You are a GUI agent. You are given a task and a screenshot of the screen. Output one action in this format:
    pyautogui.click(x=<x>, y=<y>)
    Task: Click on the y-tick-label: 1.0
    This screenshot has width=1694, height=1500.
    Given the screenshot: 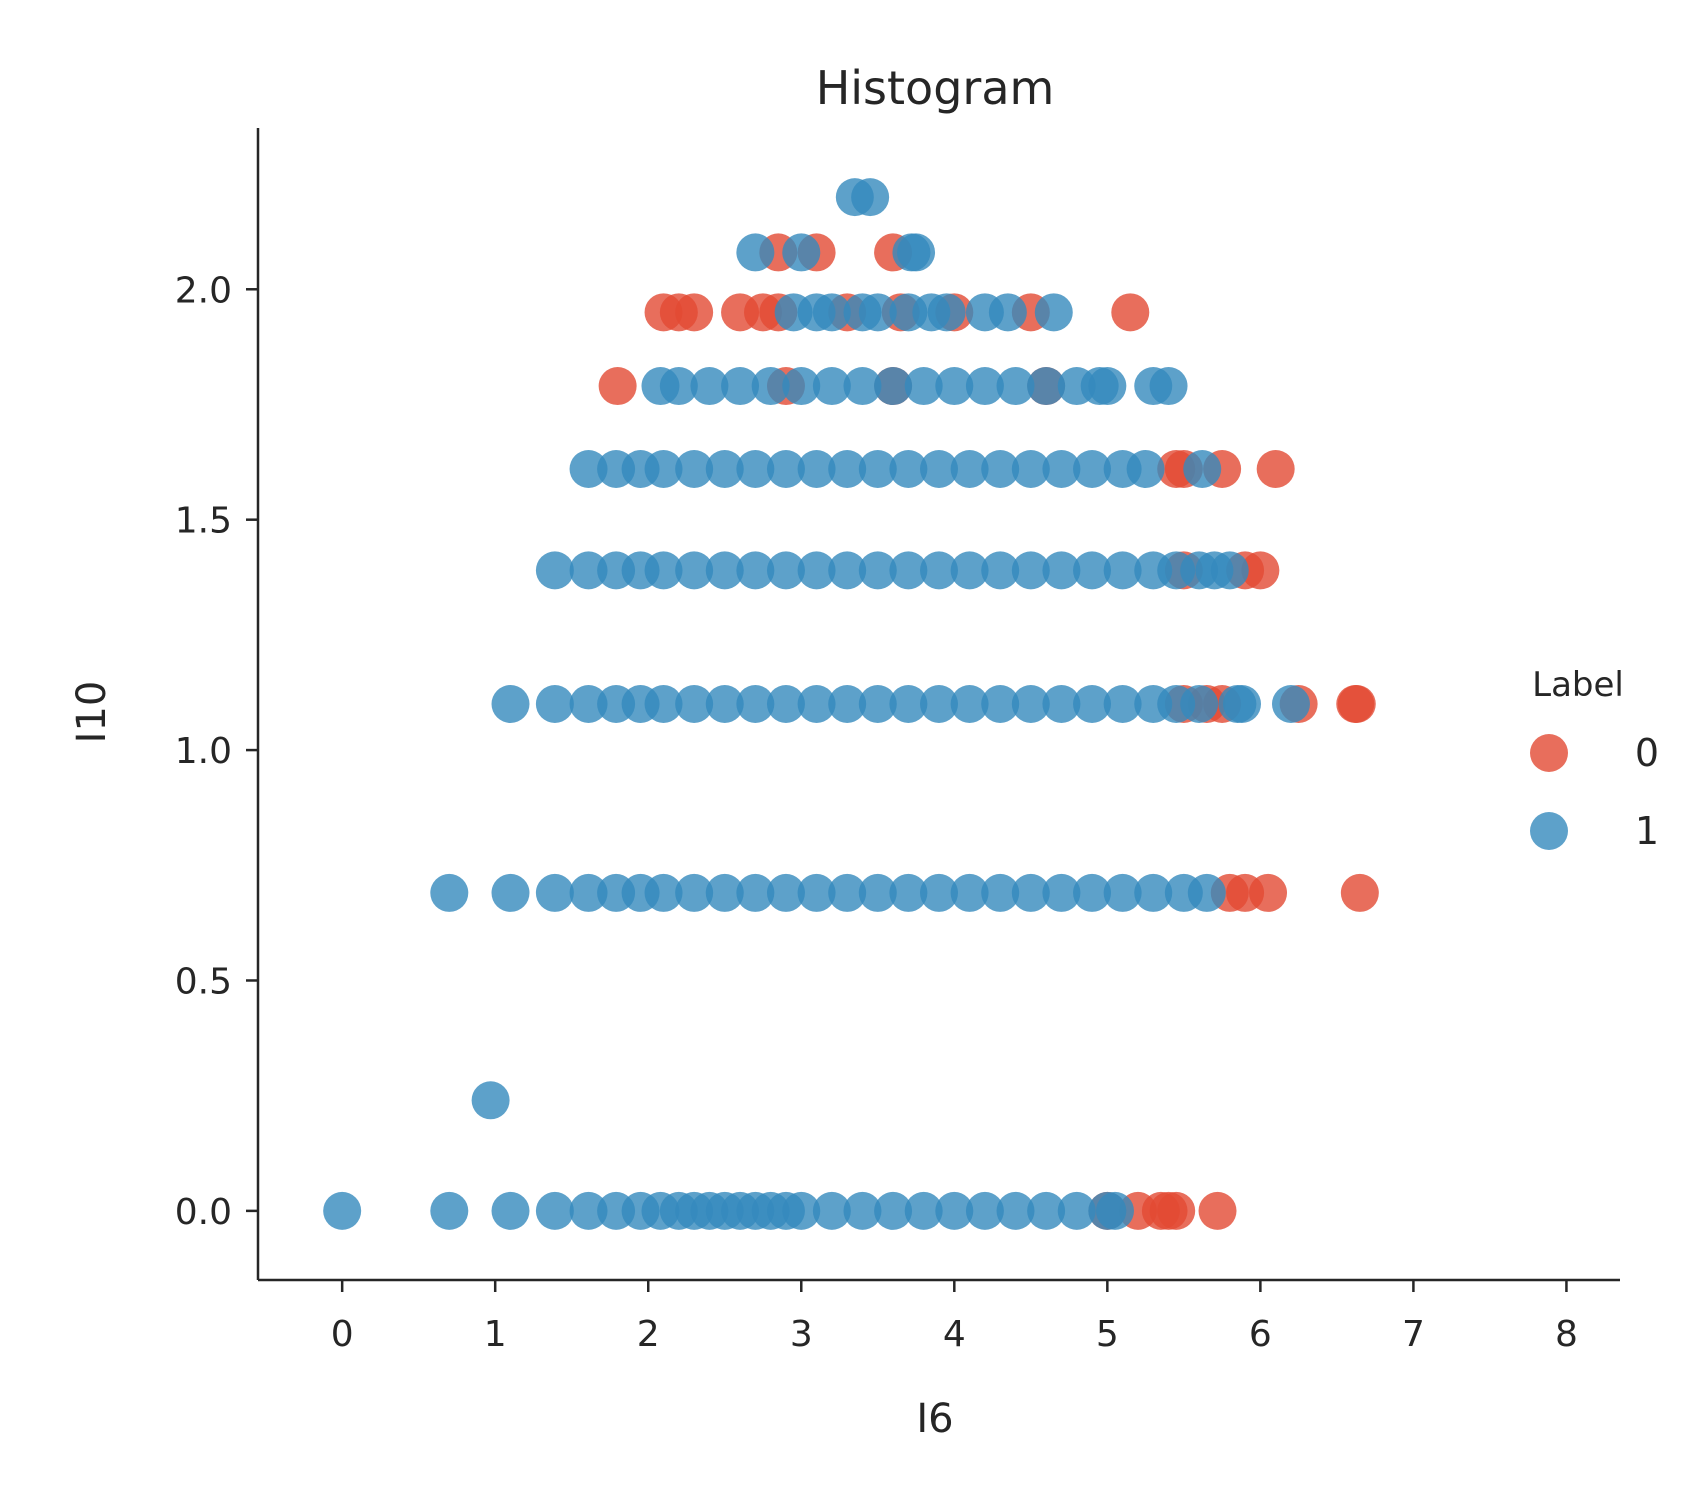 What is the action you would take?
    pyautogui.click(x=203, y=751)
    